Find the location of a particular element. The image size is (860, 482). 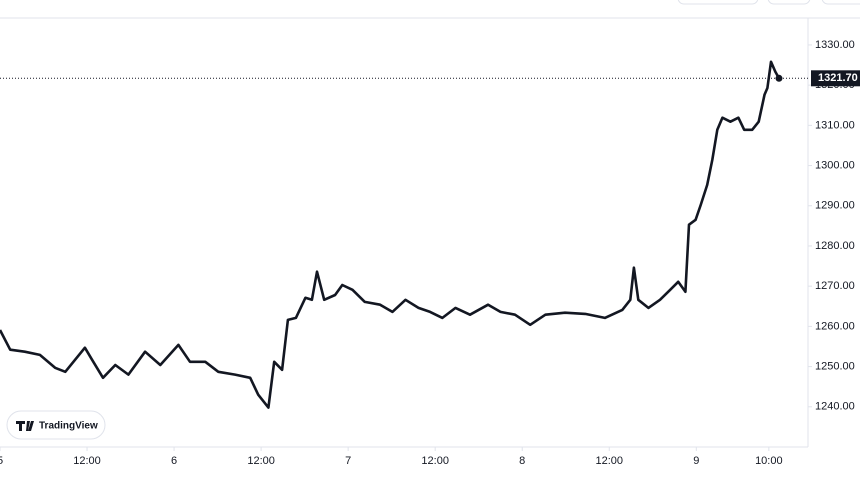

last-price-label: 1321.70 is located at coordinates (838, 78).